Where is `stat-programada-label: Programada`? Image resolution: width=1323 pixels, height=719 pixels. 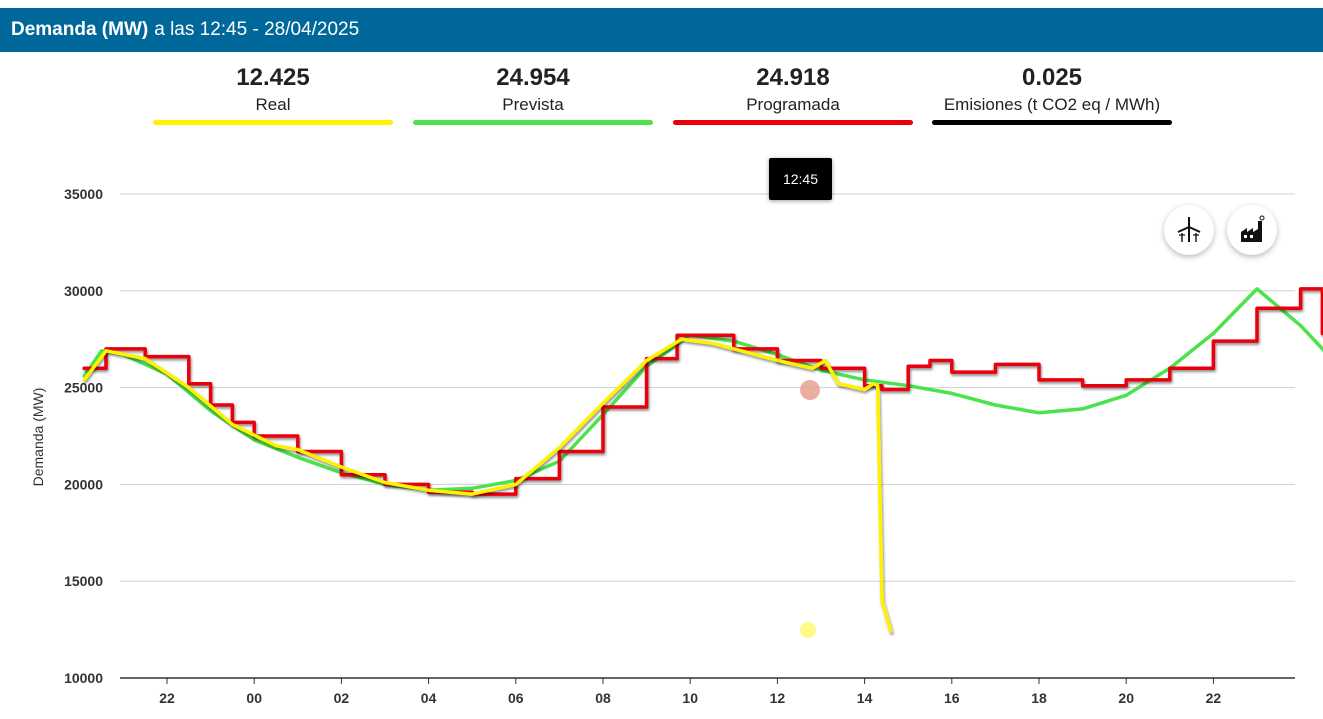
stat-programada-label: Programada is located at coordinates (793, 104).